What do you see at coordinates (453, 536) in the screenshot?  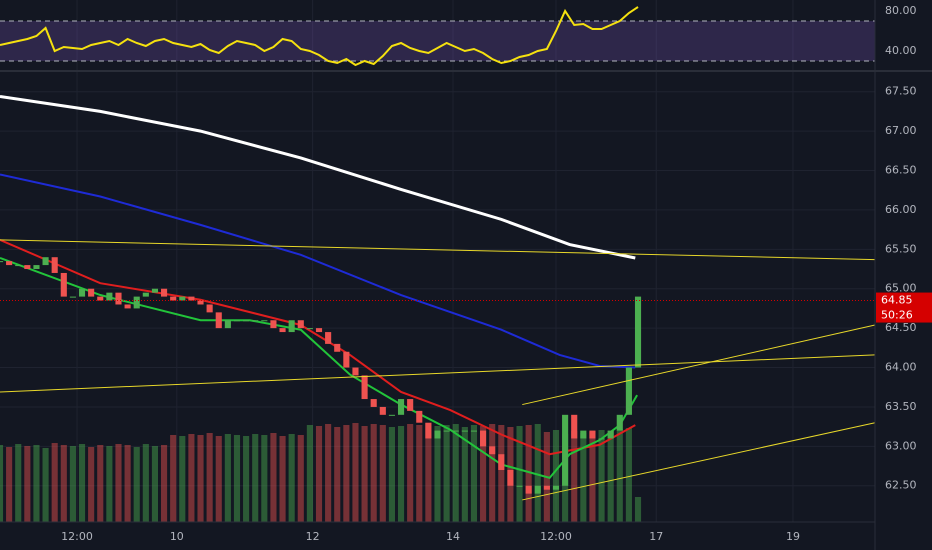 I see `x-tick-label: 14` at bounding box center [453, 536].